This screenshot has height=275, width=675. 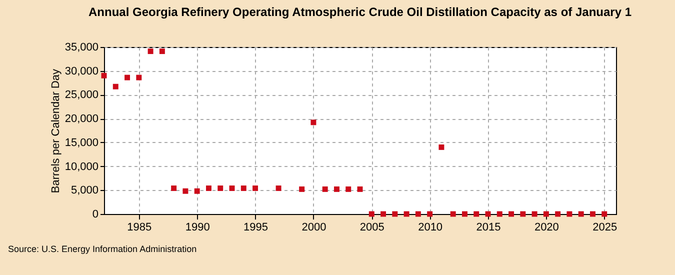 What do you see at coordinates (81, 119) in the screenshot?
I see `y-tick-label: 20,000` at bounding box center [81, 119].